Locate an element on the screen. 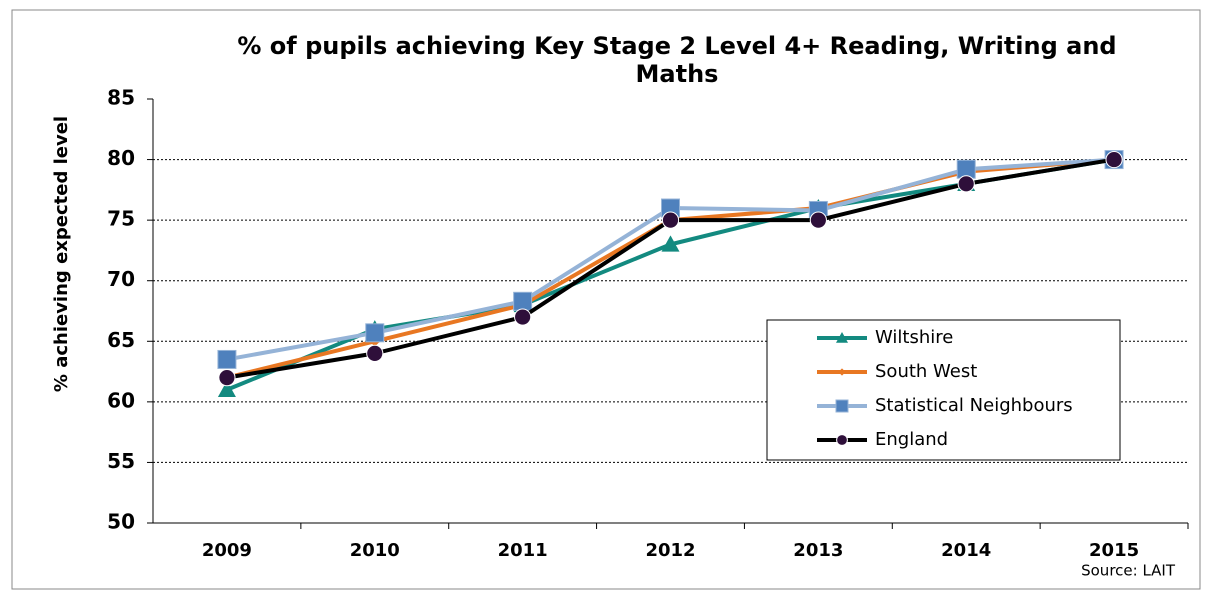 The height and width of the screenshot is (590, 1208). y-tick-label: 50 is located at coordinates (121, 522).